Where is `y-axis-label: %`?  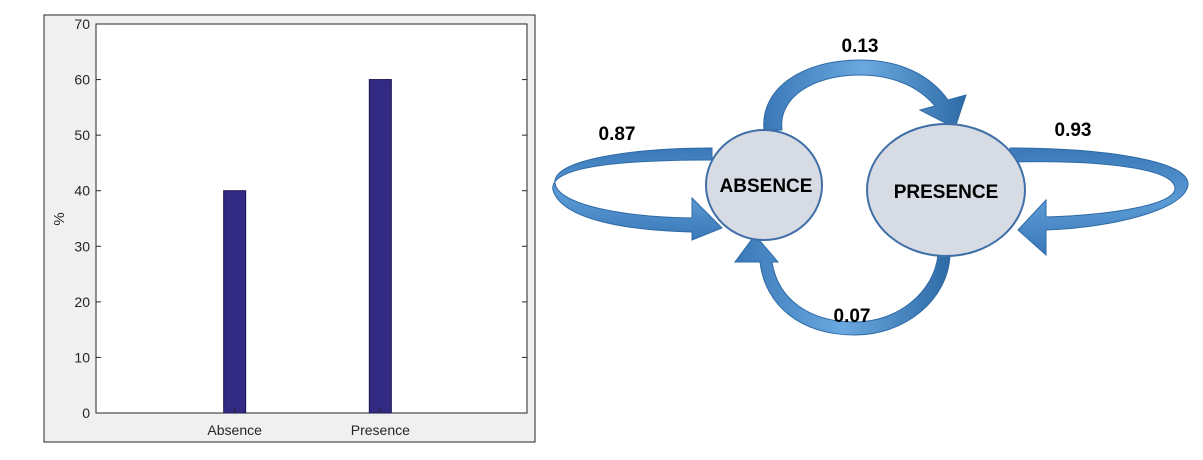
y-axis-label: % is located at coordinates (59, 218).